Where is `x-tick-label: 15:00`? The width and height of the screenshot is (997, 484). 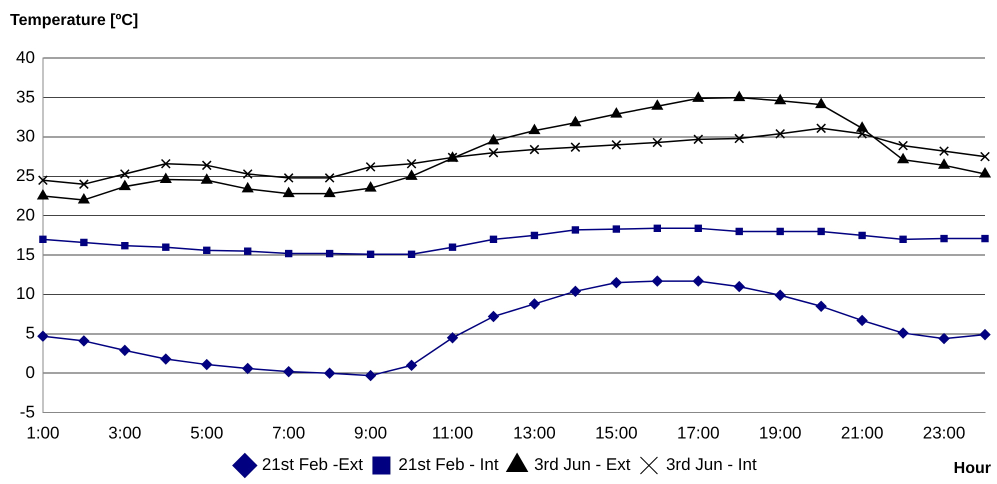
x-tick-label: 15:00 is located at coordinates (616, 432).